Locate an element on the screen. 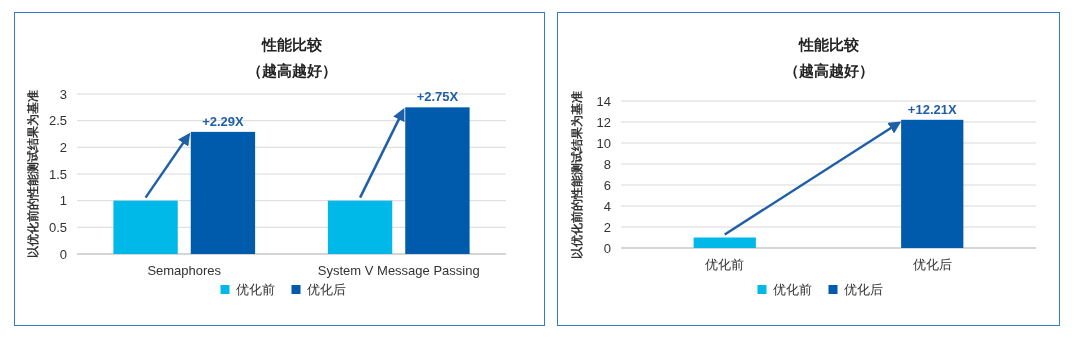 The width and height of the screenshot is (1080, 342). annotation: +12.21X is located at coordinates (932, 109).